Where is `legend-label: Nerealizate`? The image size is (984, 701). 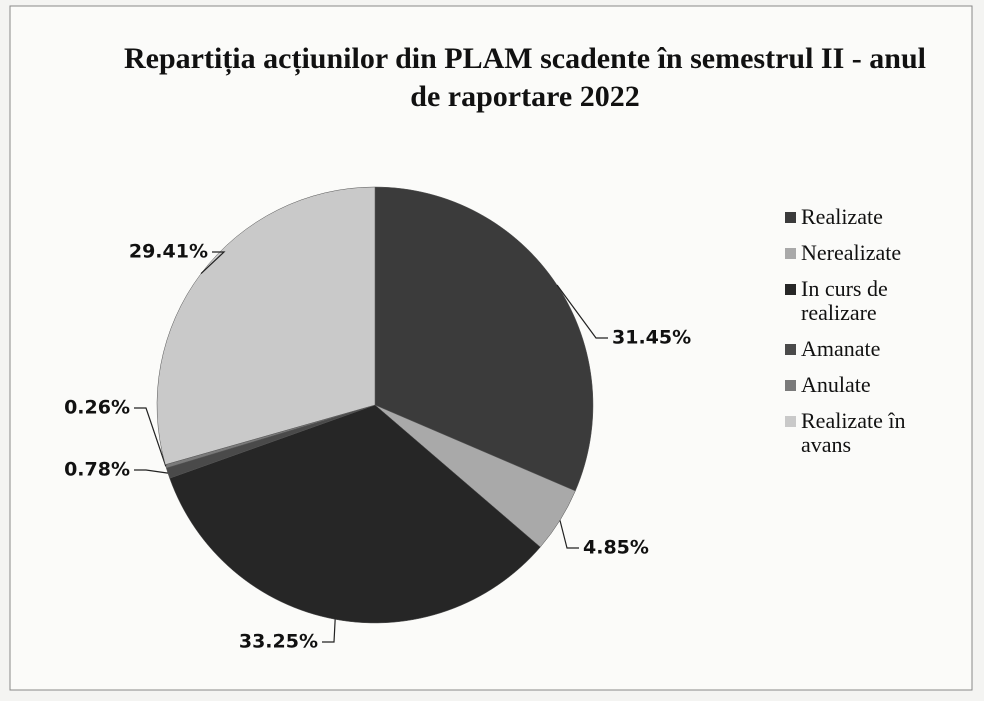 legend-label: Nerealizate is located at coordinates (851, 252).